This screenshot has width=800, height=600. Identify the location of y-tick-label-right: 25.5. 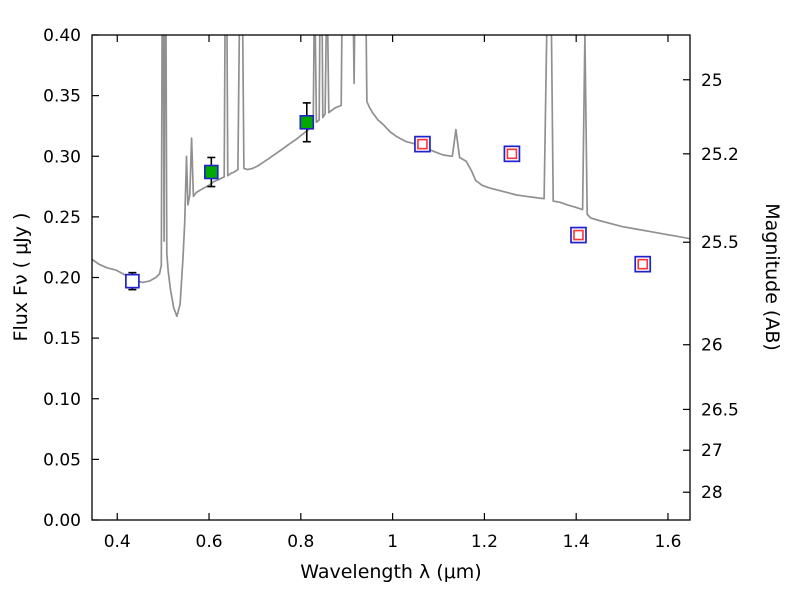
(720, 243).